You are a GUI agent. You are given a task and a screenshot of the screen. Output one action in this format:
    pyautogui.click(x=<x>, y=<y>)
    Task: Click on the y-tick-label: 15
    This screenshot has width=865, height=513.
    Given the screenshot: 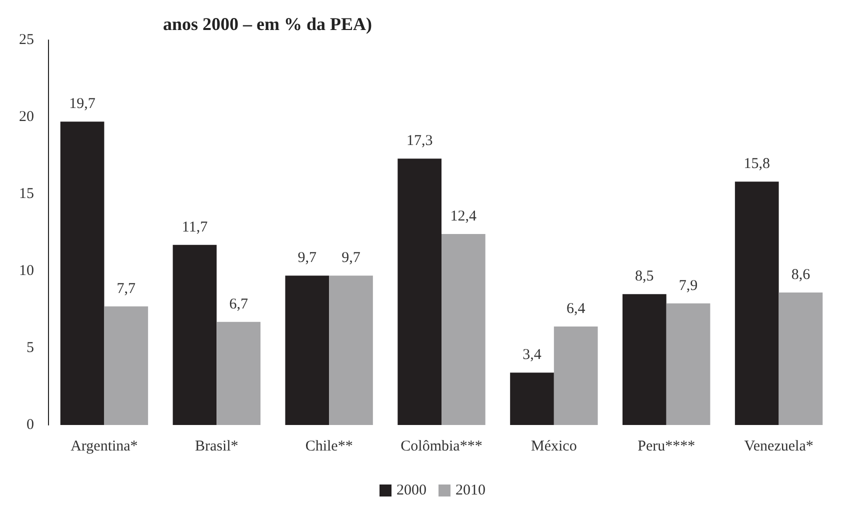 What is the action you would take?
    pyautogui.click(x=26, y=194)
    